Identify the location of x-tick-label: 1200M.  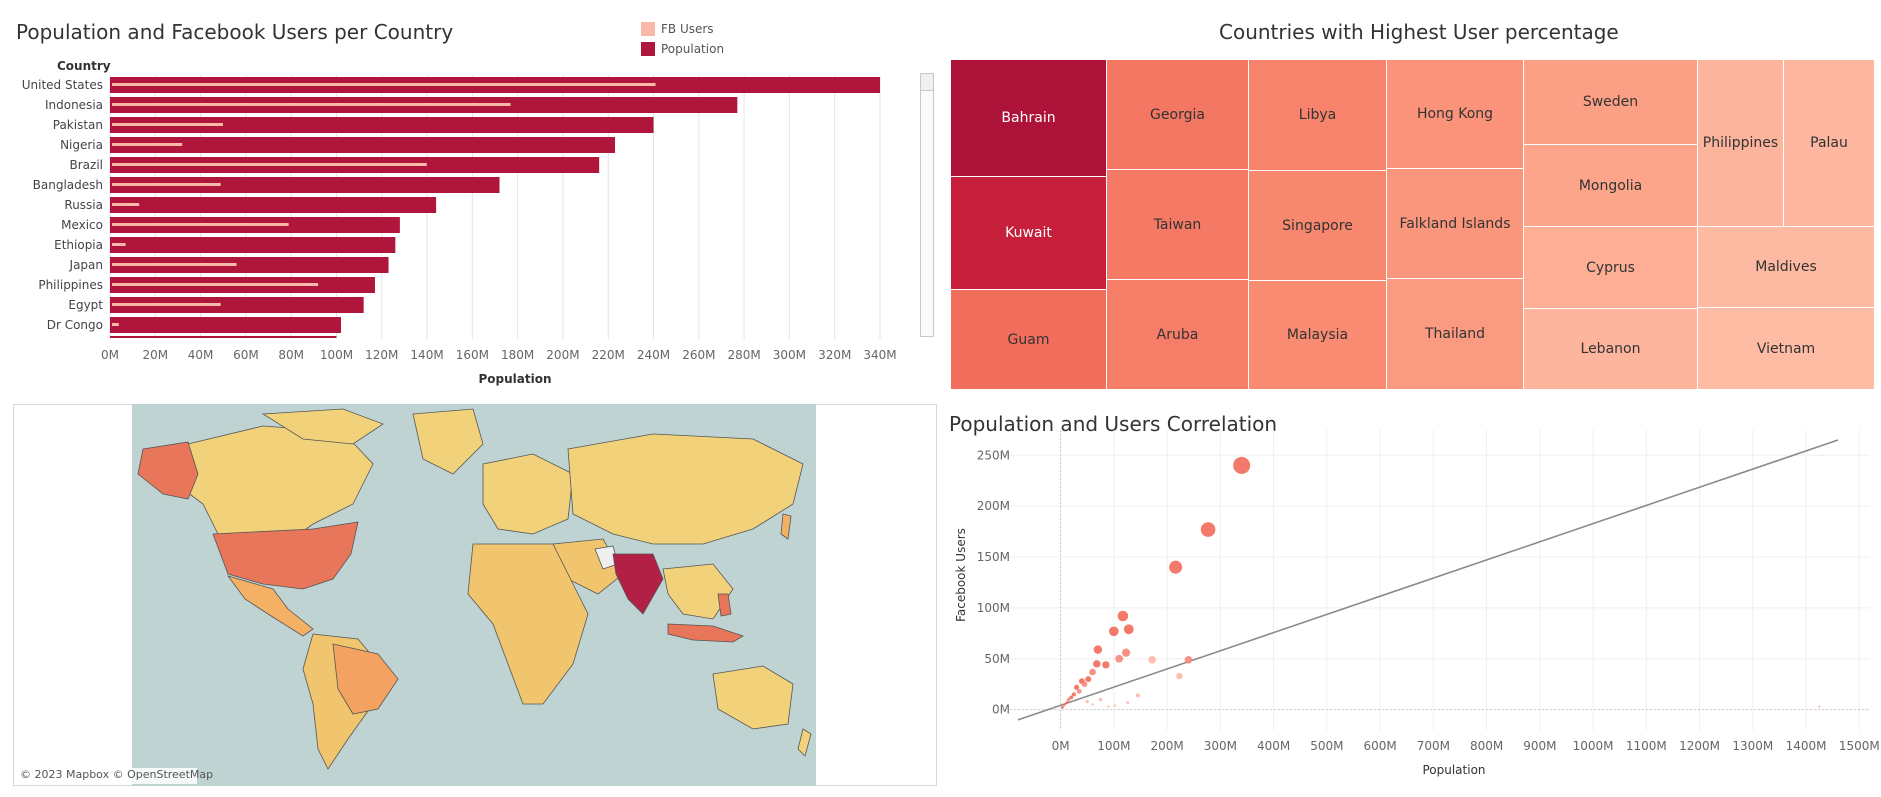
(1699, 746).